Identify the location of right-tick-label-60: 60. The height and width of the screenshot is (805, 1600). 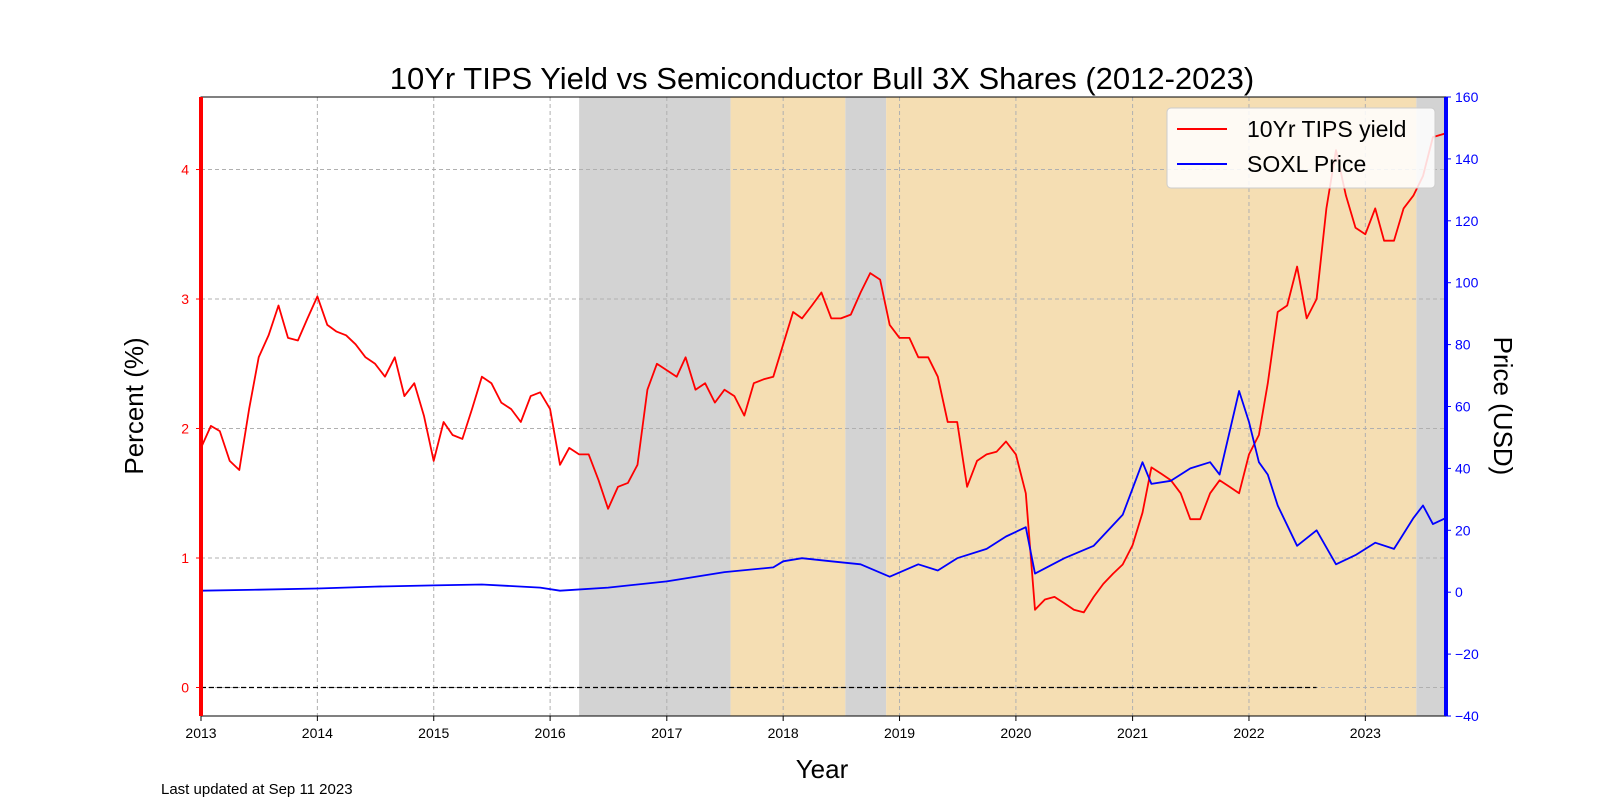
(1463, 407).